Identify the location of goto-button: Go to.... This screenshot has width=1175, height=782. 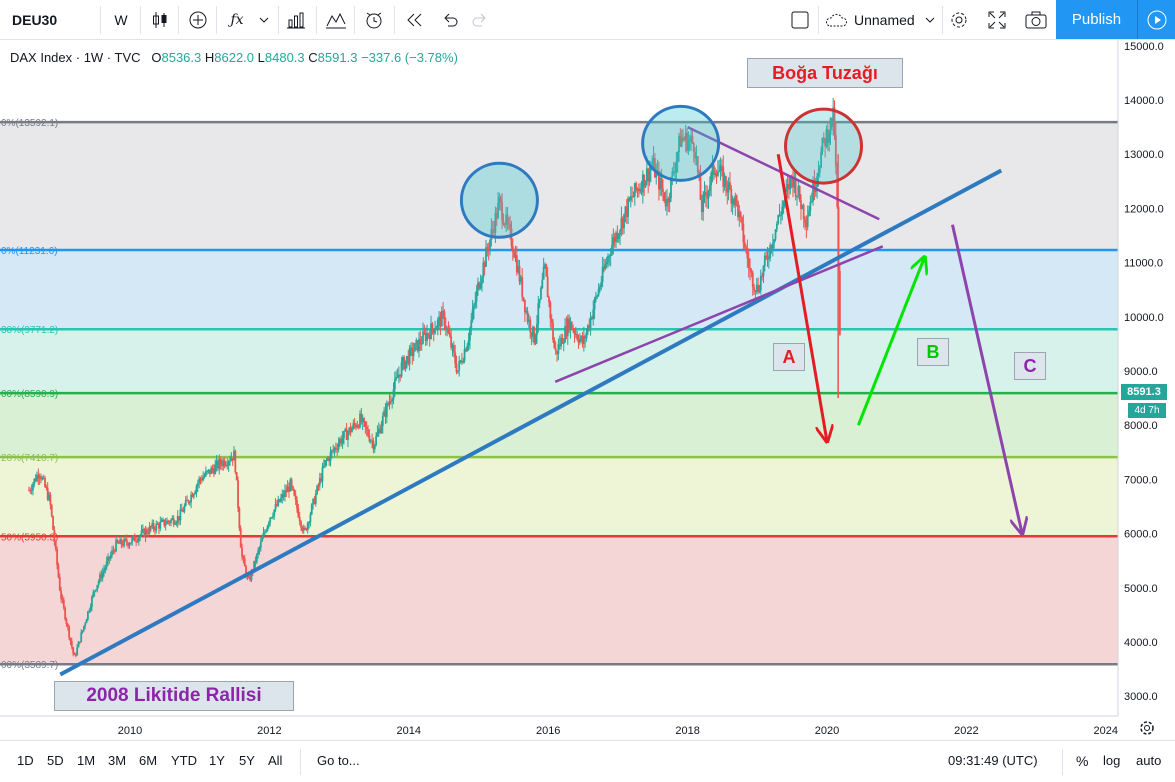
(338, 760).